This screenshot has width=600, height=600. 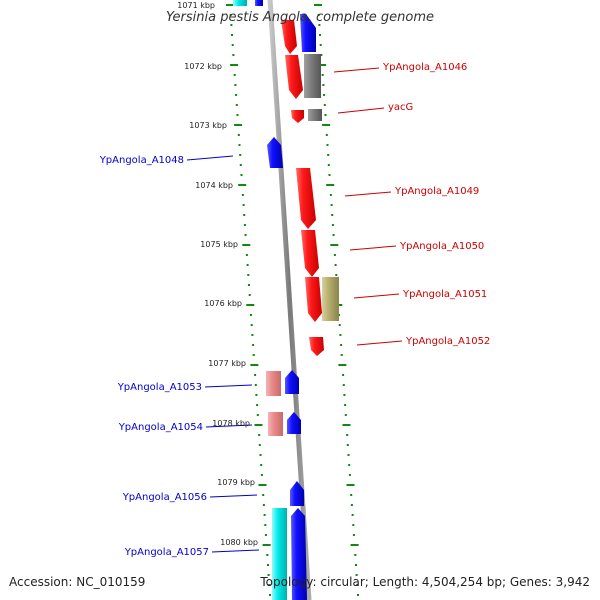 What do you see at coordinates (330, 299) in the screenshot?
I see `olive-feature-a1051` at bounding box center [330, 299].